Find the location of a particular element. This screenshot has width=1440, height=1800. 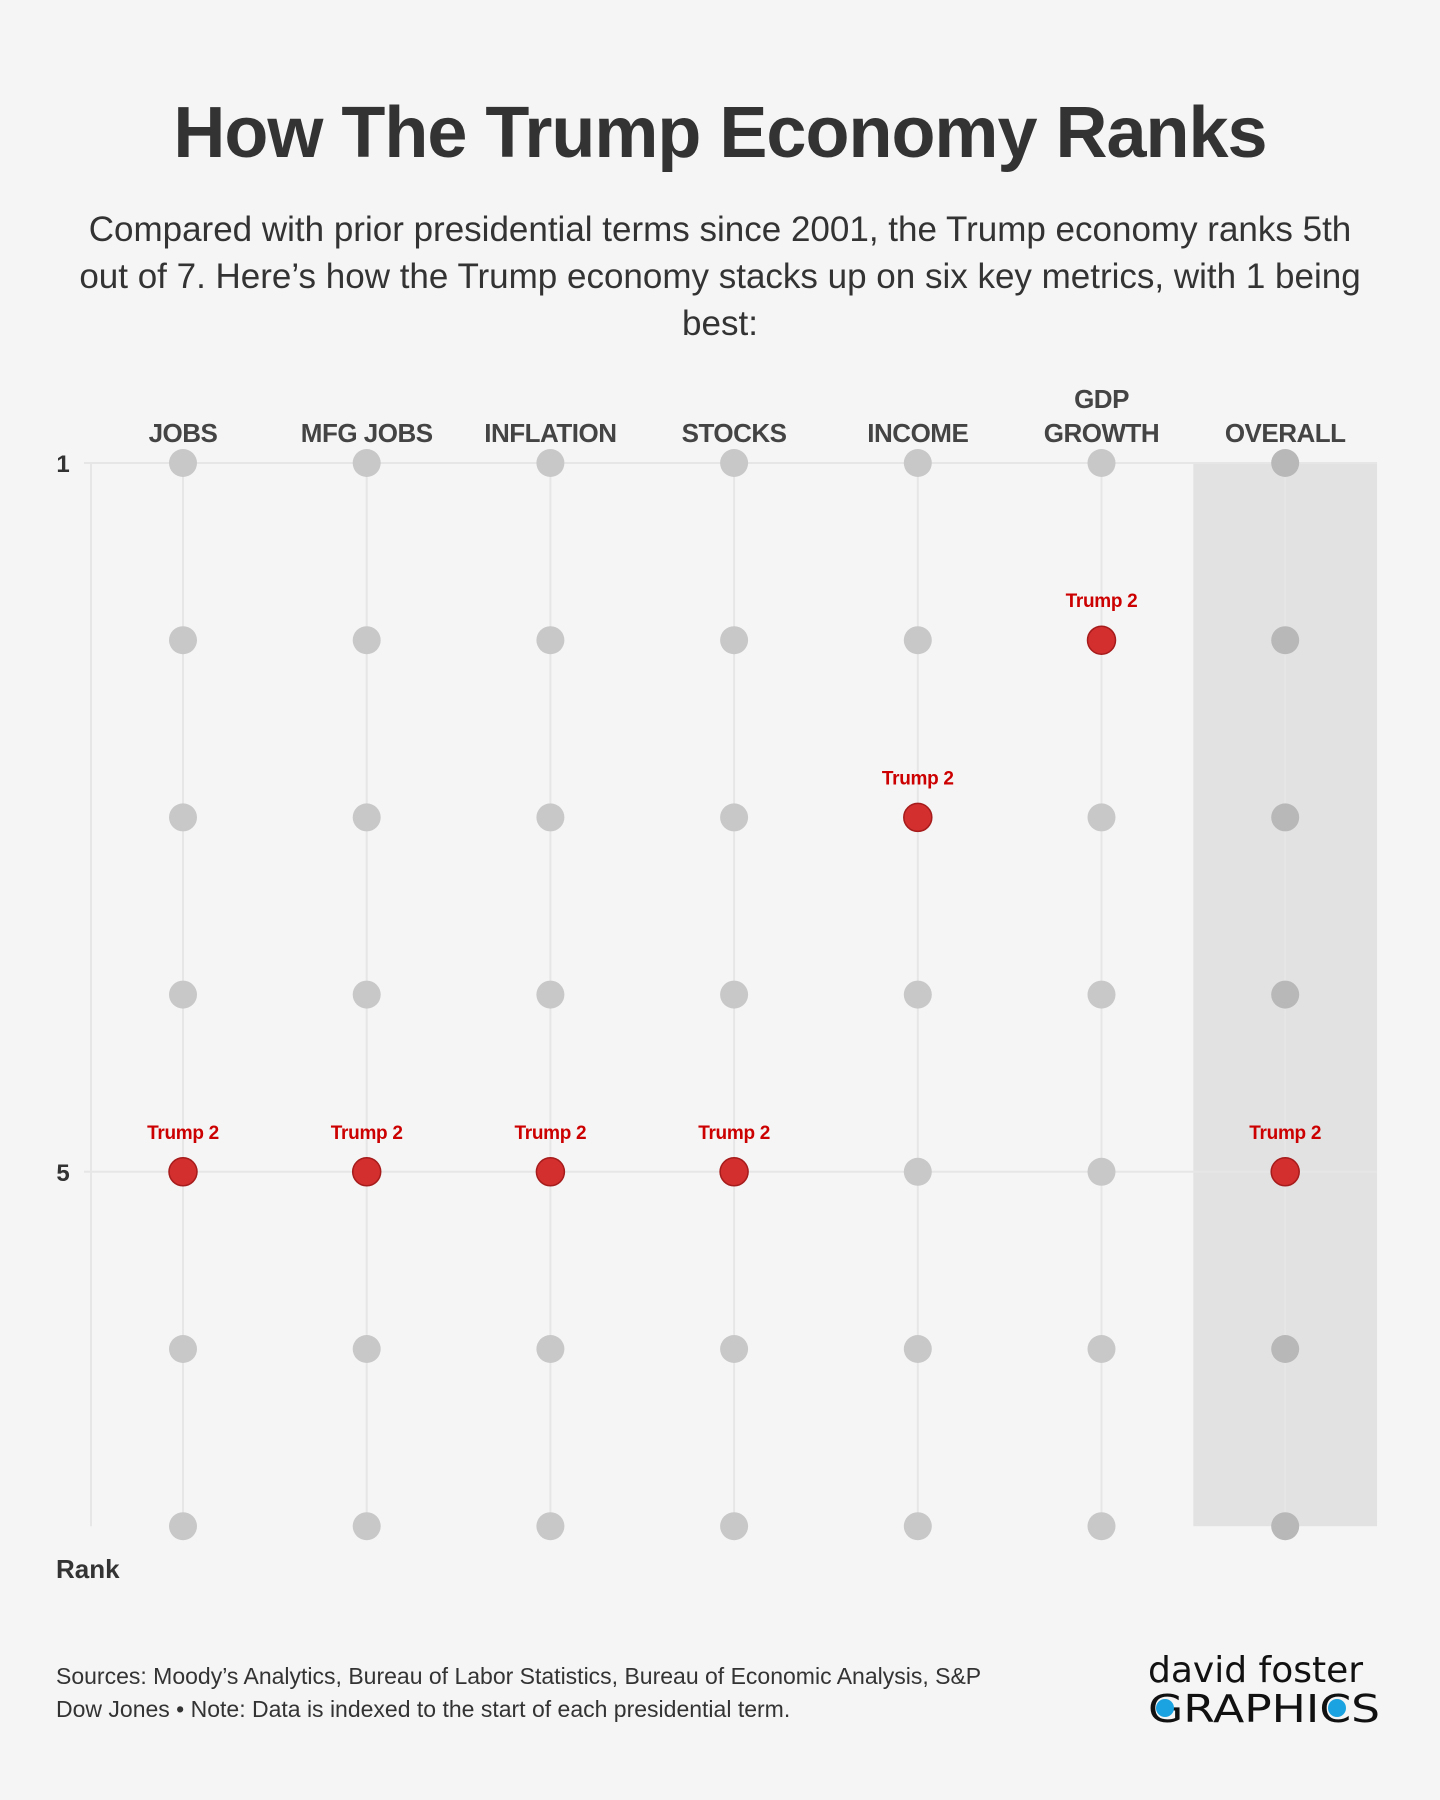

column-header: MFG JOBS is located at coordinates (367, 433).